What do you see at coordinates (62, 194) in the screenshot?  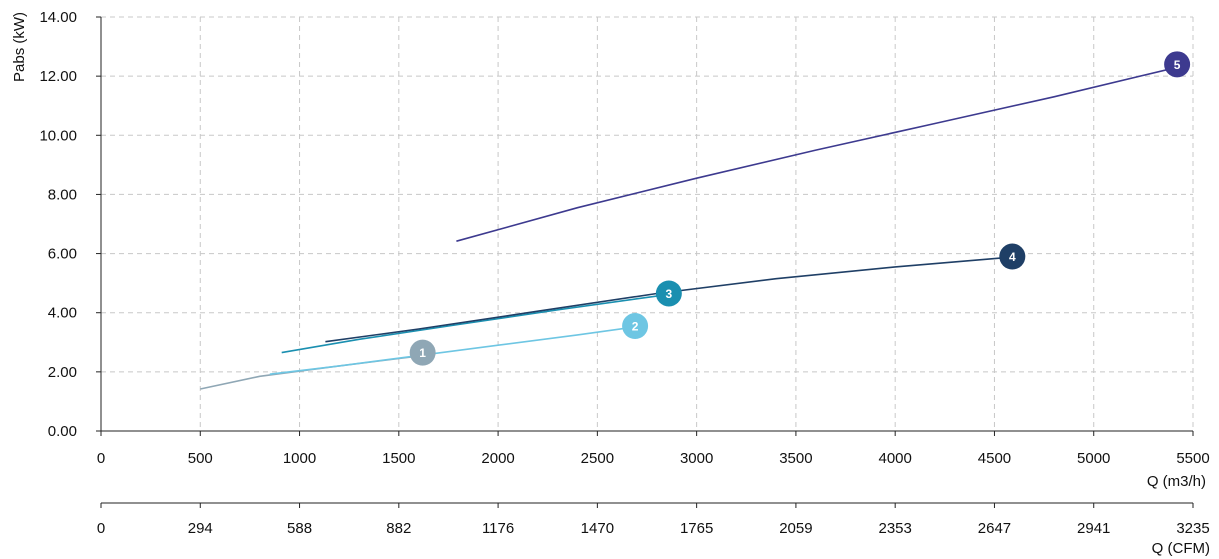 I see `y-tick-label: 8.00` at bounding box center [62, 194].